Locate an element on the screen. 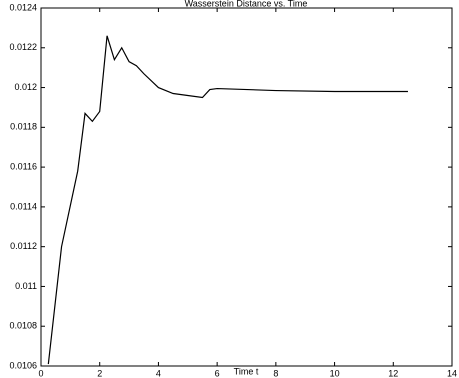  y-tick-label: 0.012 is located at coordinates (25, 87).